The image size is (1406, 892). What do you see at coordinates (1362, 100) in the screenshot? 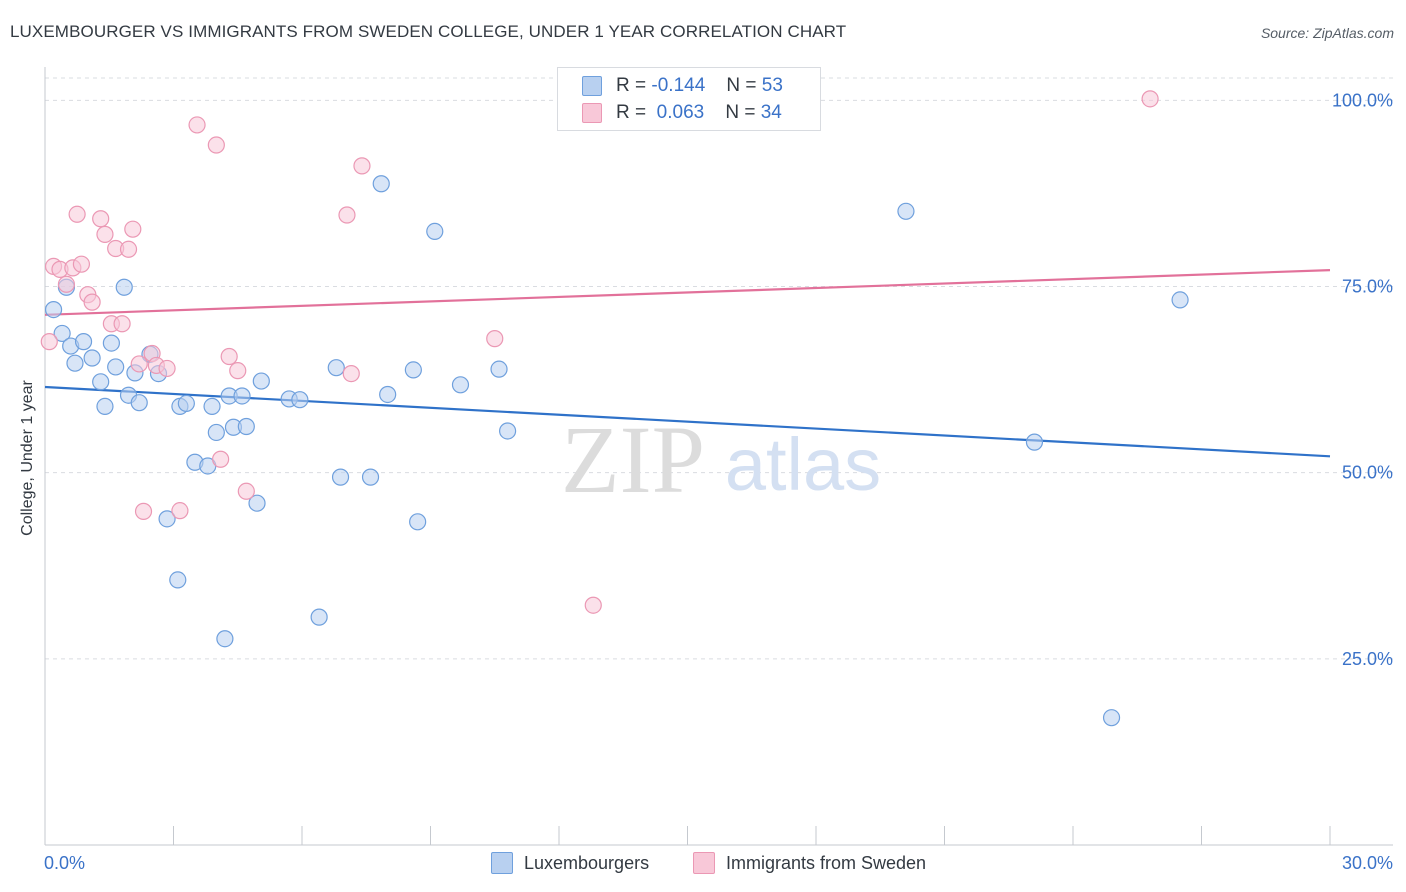
I see `y-tick-label: 100.0%` at bounding box center [1362, 100].